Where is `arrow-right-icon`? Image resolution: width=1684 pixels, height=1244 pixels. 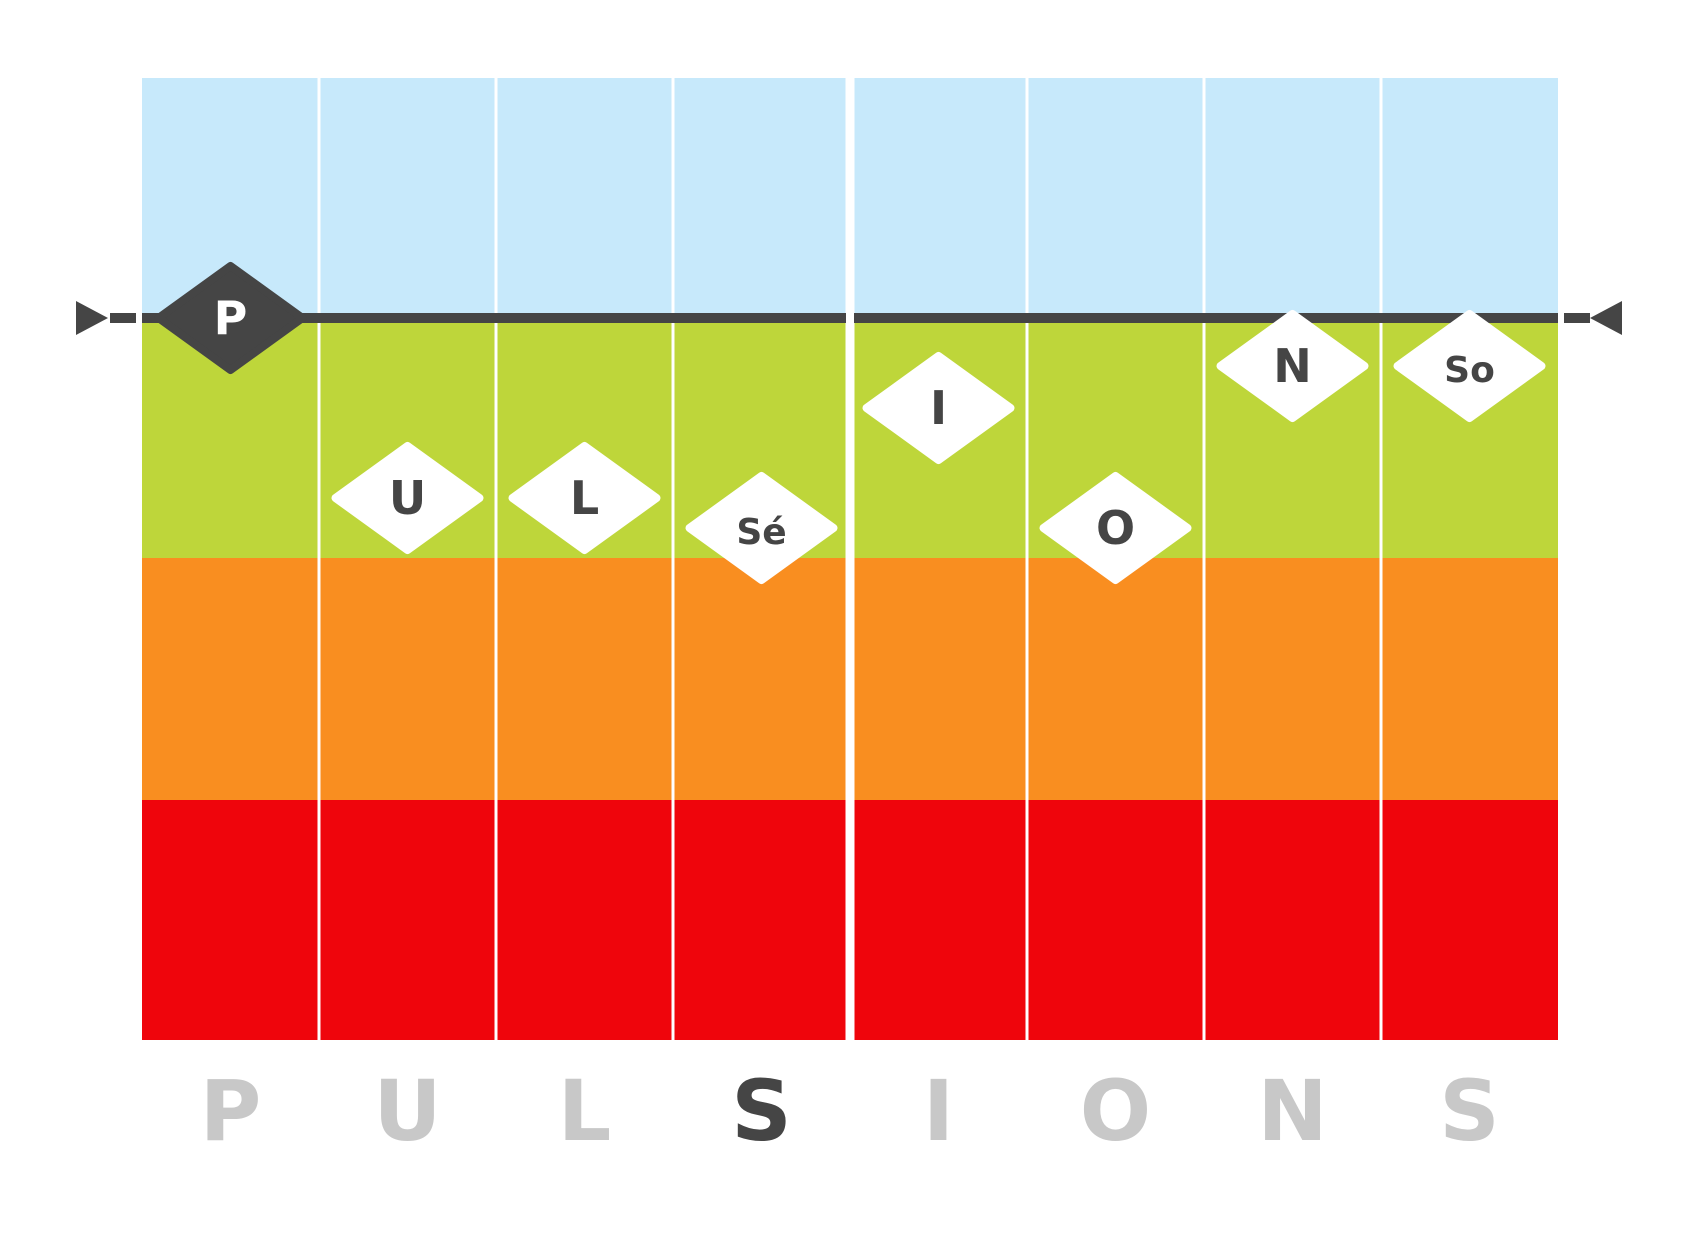 arrow-right-icon is located at coordinates (1606, 318).